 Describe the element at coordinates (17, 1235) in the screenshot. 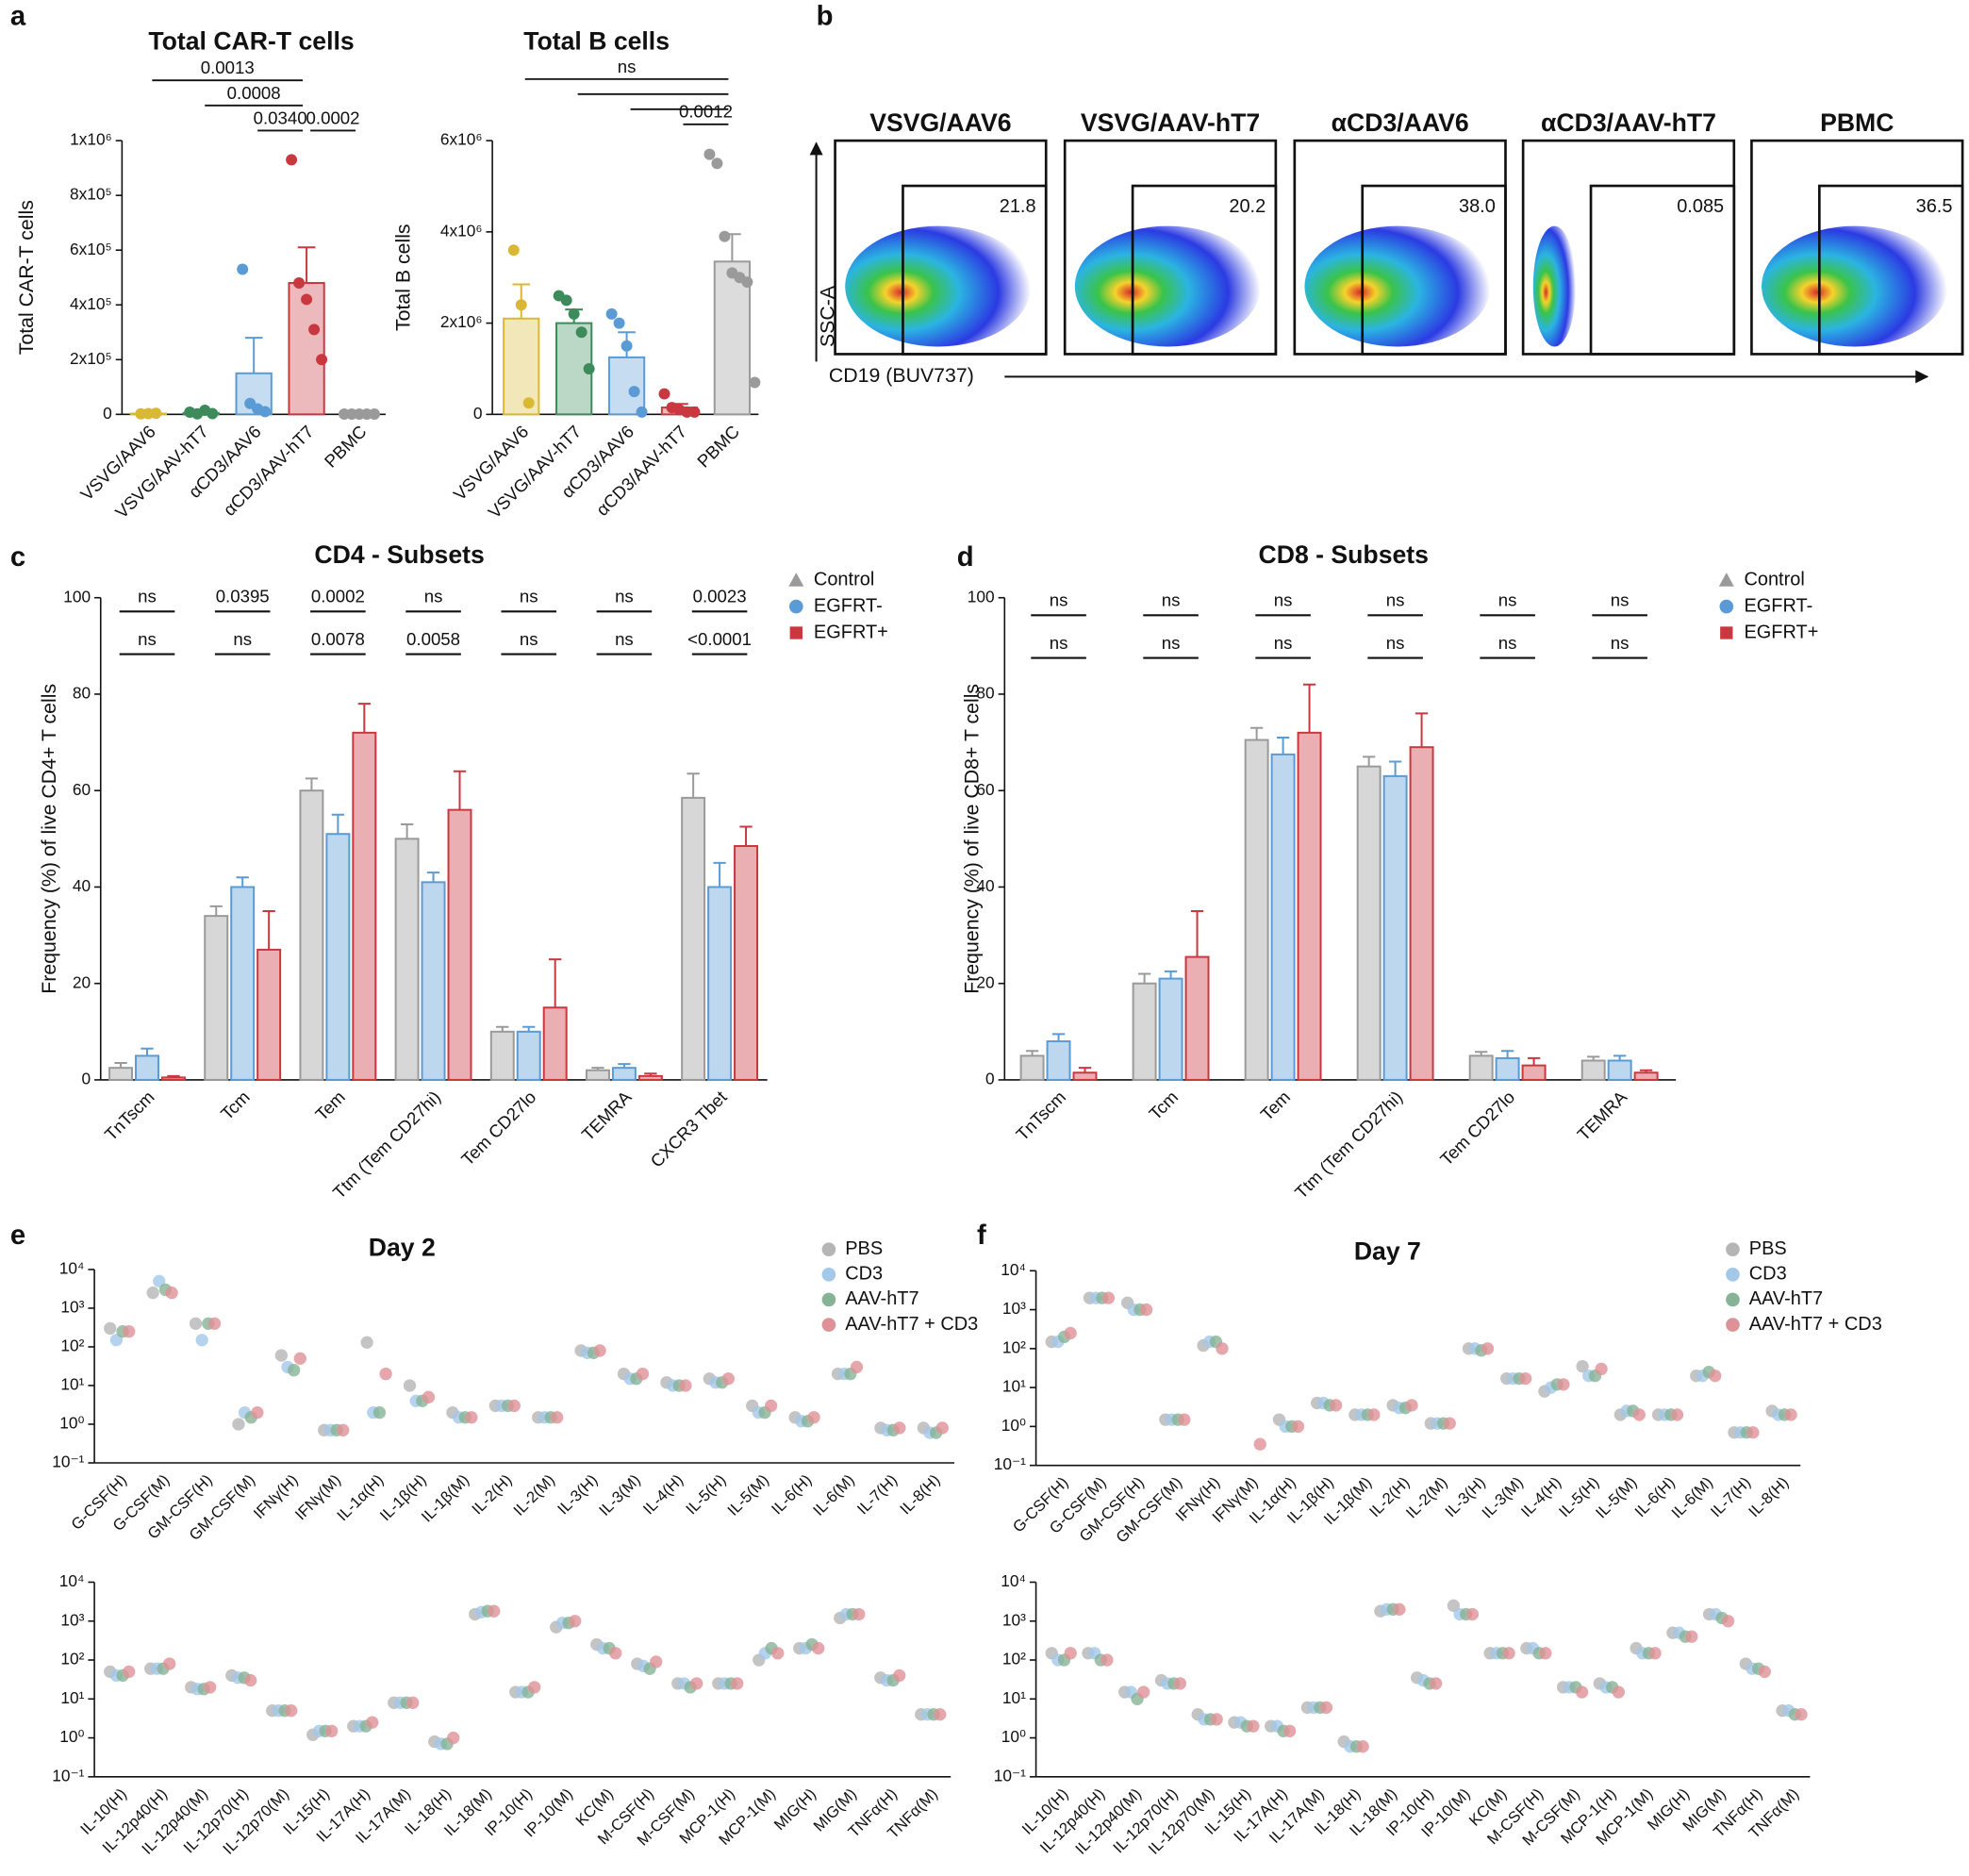

I see `panel-label: e` at that location.